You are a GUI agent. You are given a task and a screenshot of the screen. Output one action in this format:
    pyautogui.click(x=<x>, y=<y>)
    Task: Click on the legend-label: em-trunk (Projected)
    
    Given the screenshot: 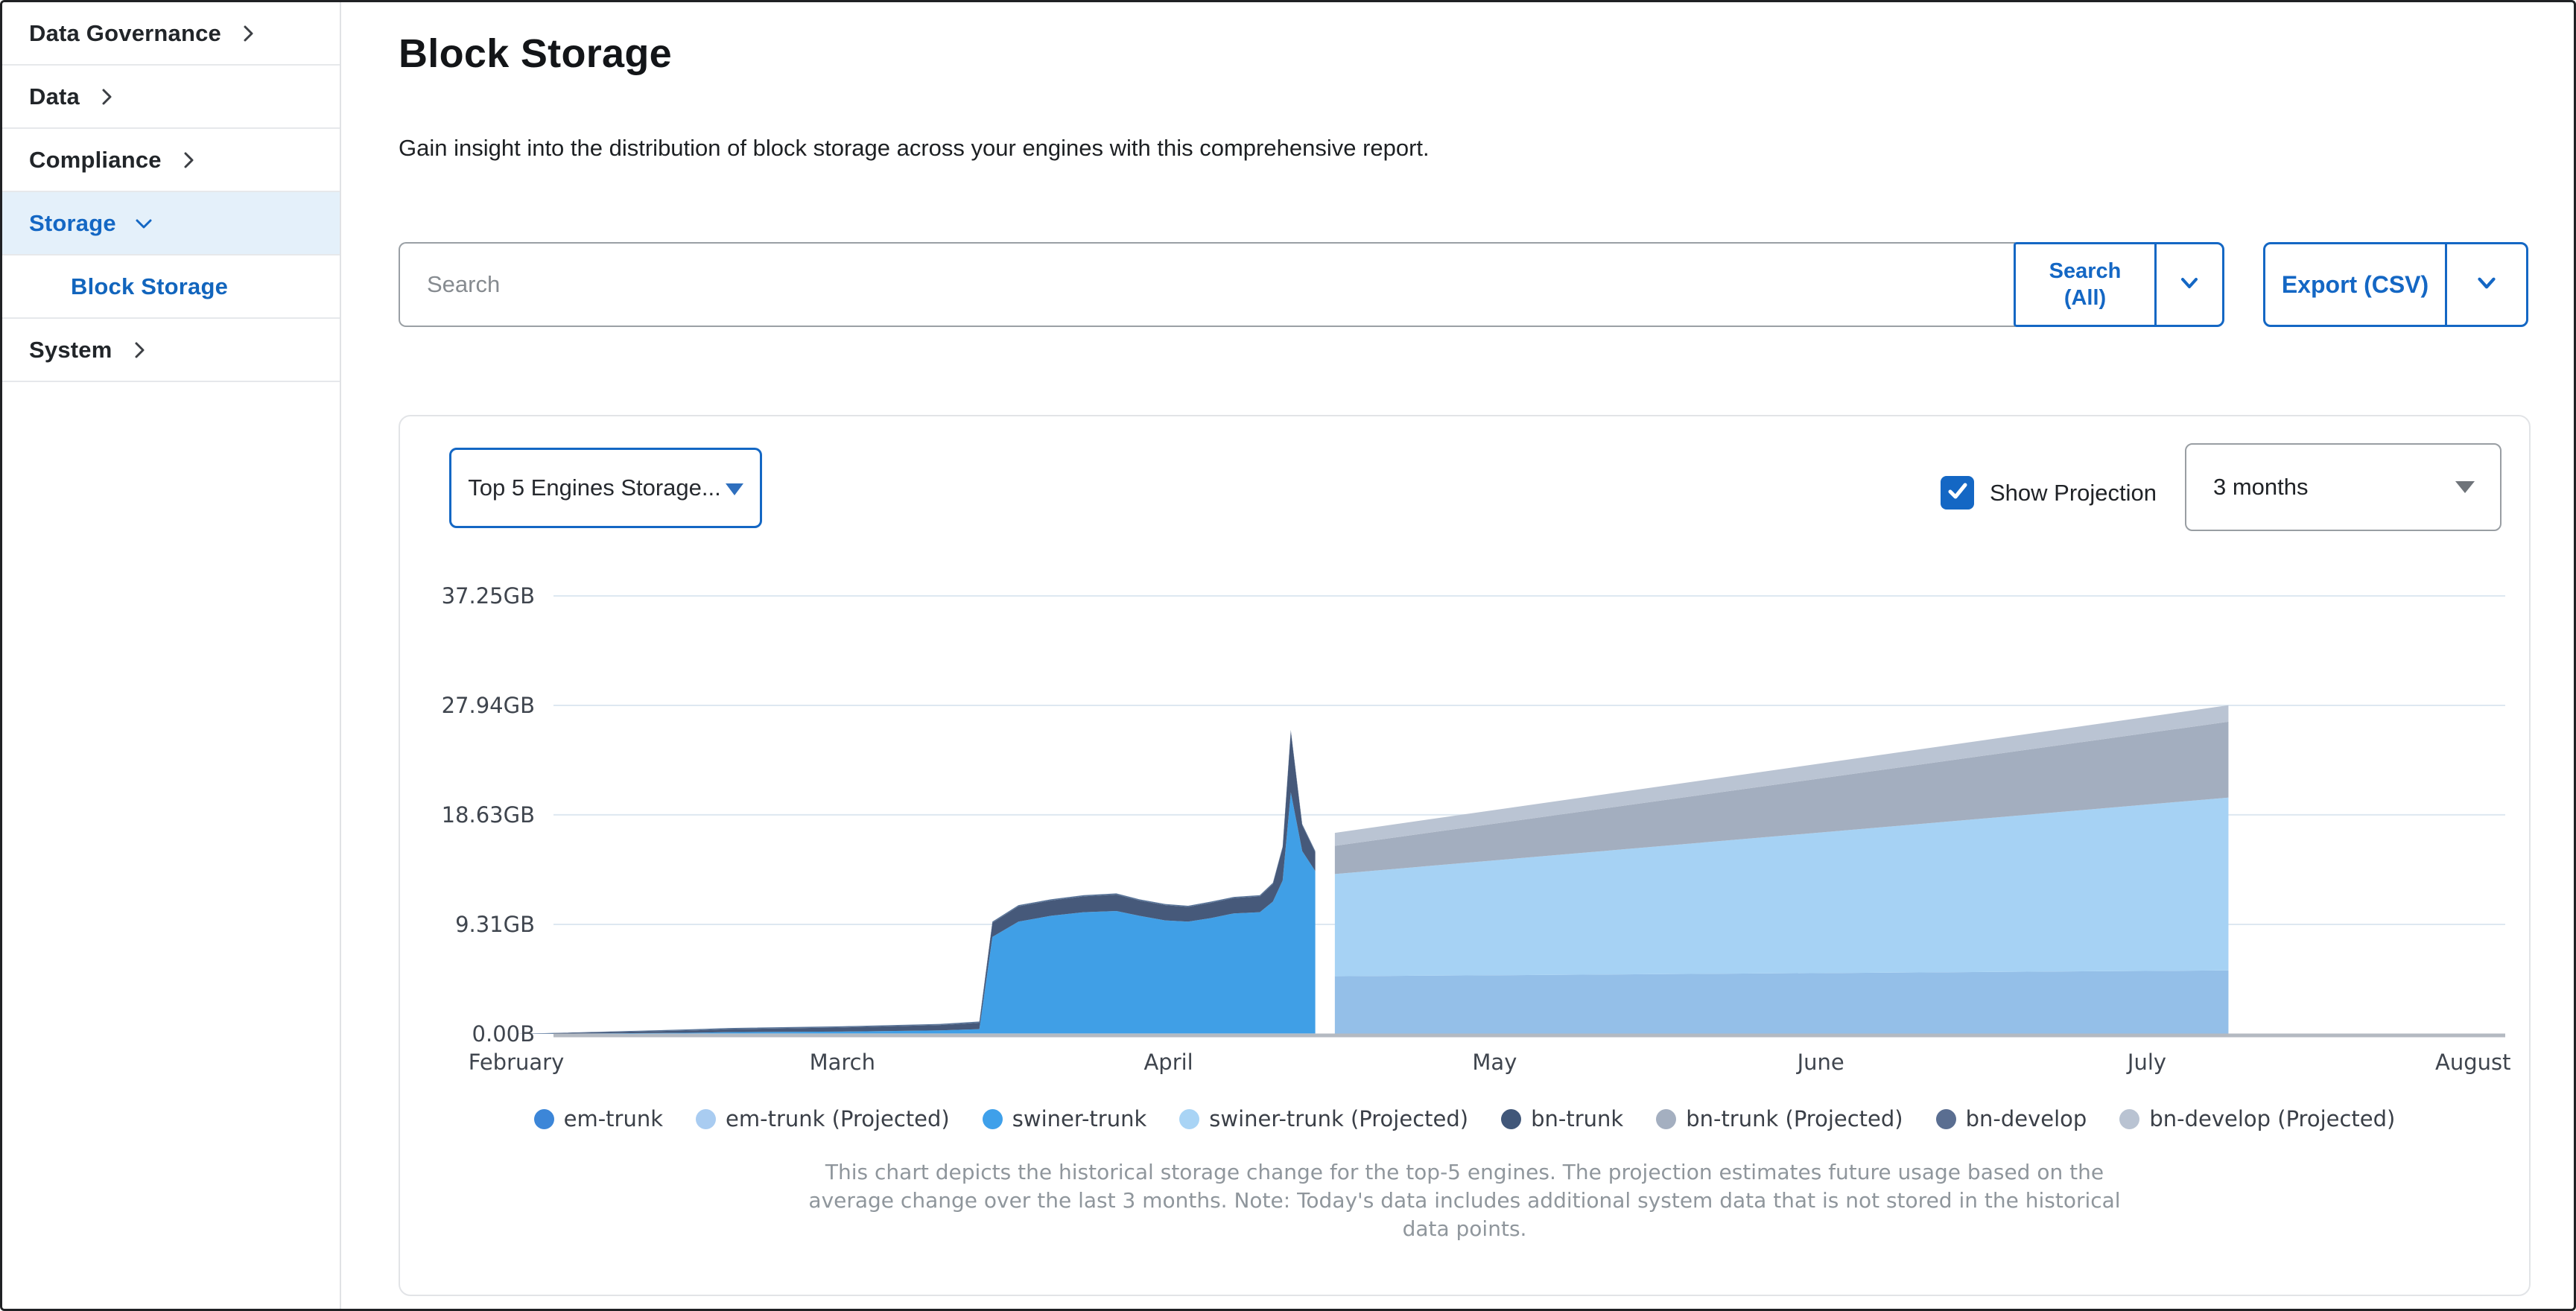 What is the action you would take?
    pyautogui.click(x=838, y=1118)
    